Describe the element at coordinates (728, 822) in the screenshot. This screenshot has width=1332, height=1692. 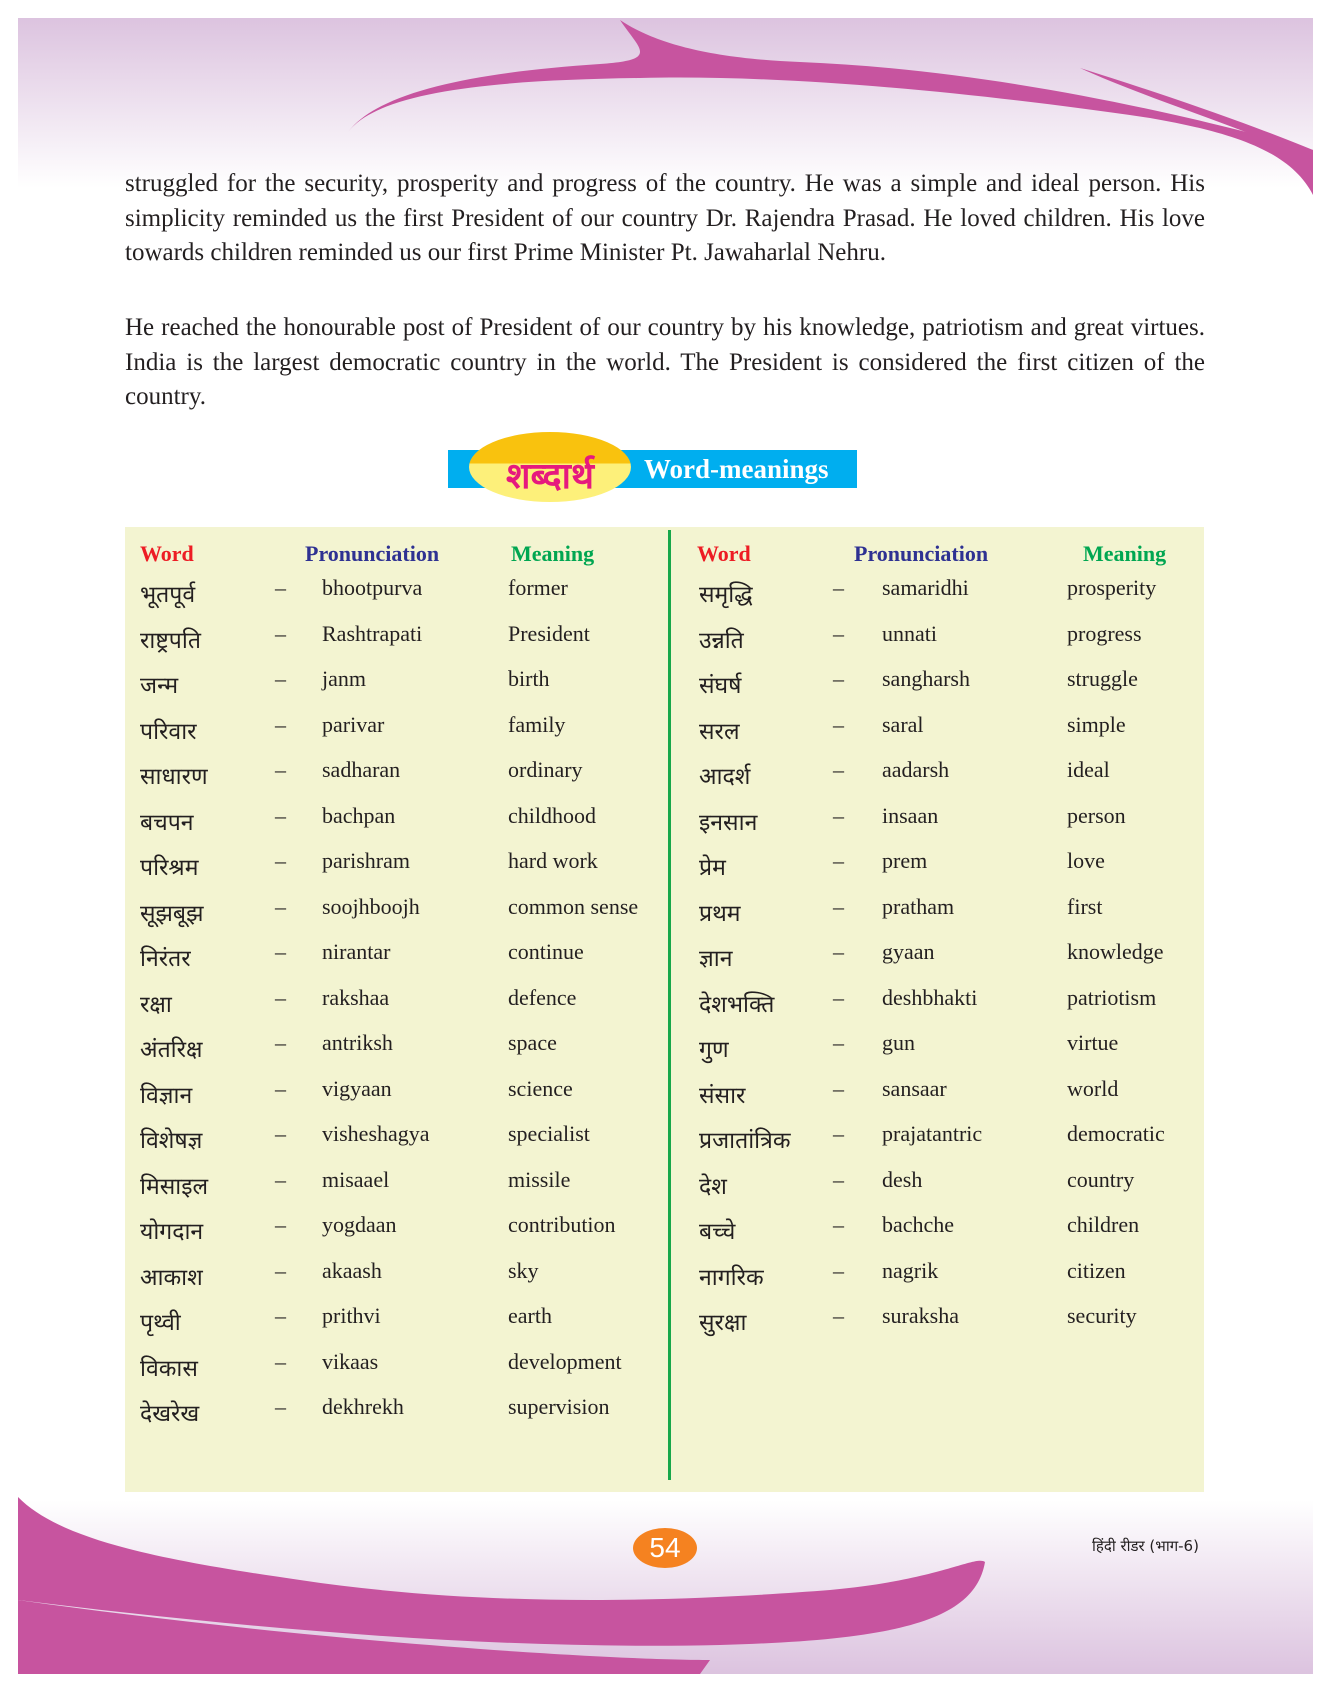
I see `right-word-5: इनसान` at that location.